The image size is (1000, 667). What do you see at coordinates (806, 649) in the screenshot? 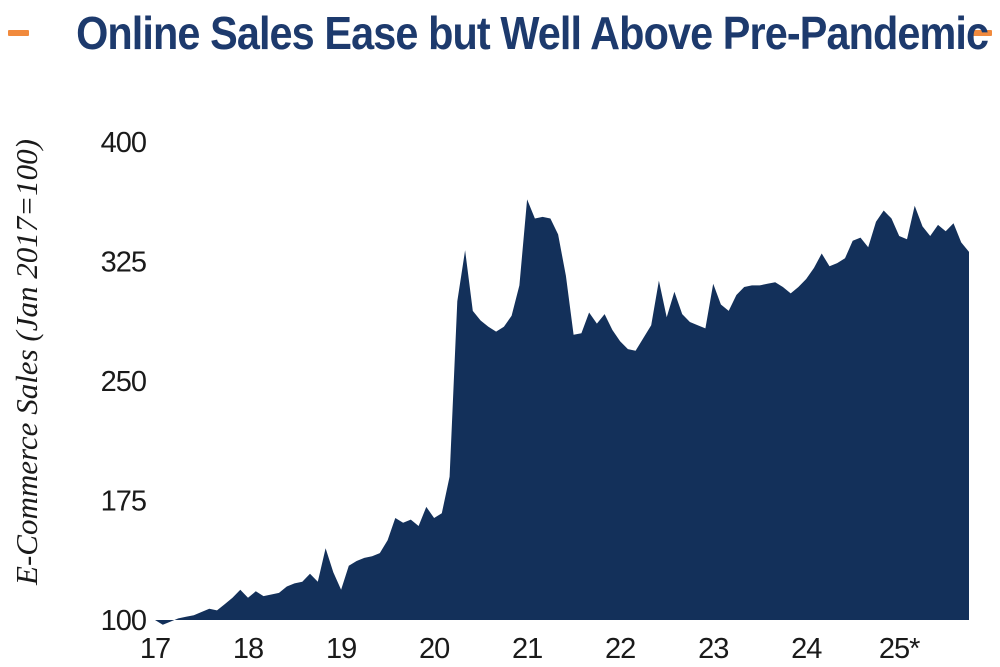
I see `x-tick-label: 24` at bounding box center [806, 649].